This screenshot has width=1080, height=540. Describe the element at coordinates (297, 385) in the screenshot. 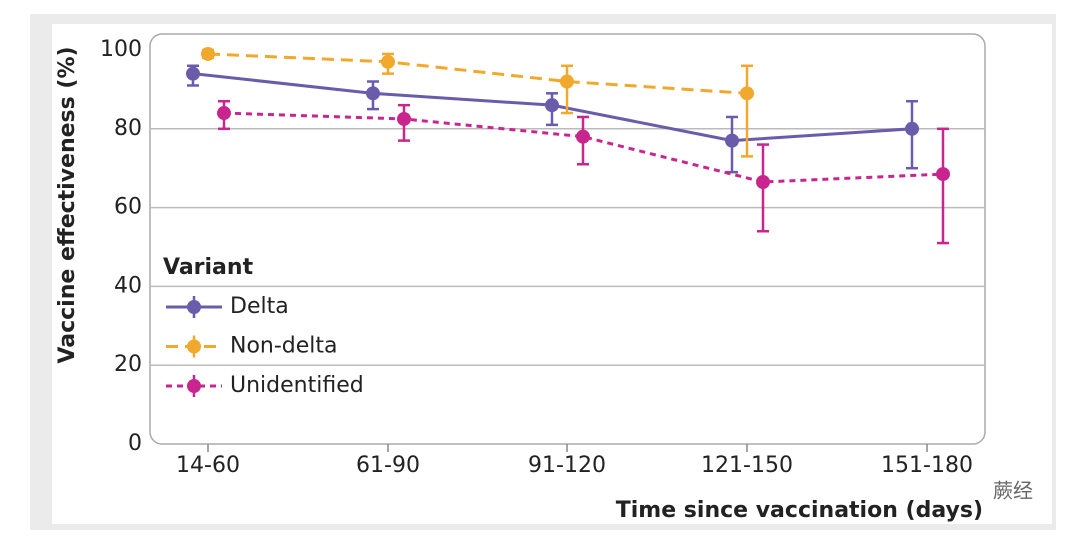

I see `legend-label: Unidentified` at that location.